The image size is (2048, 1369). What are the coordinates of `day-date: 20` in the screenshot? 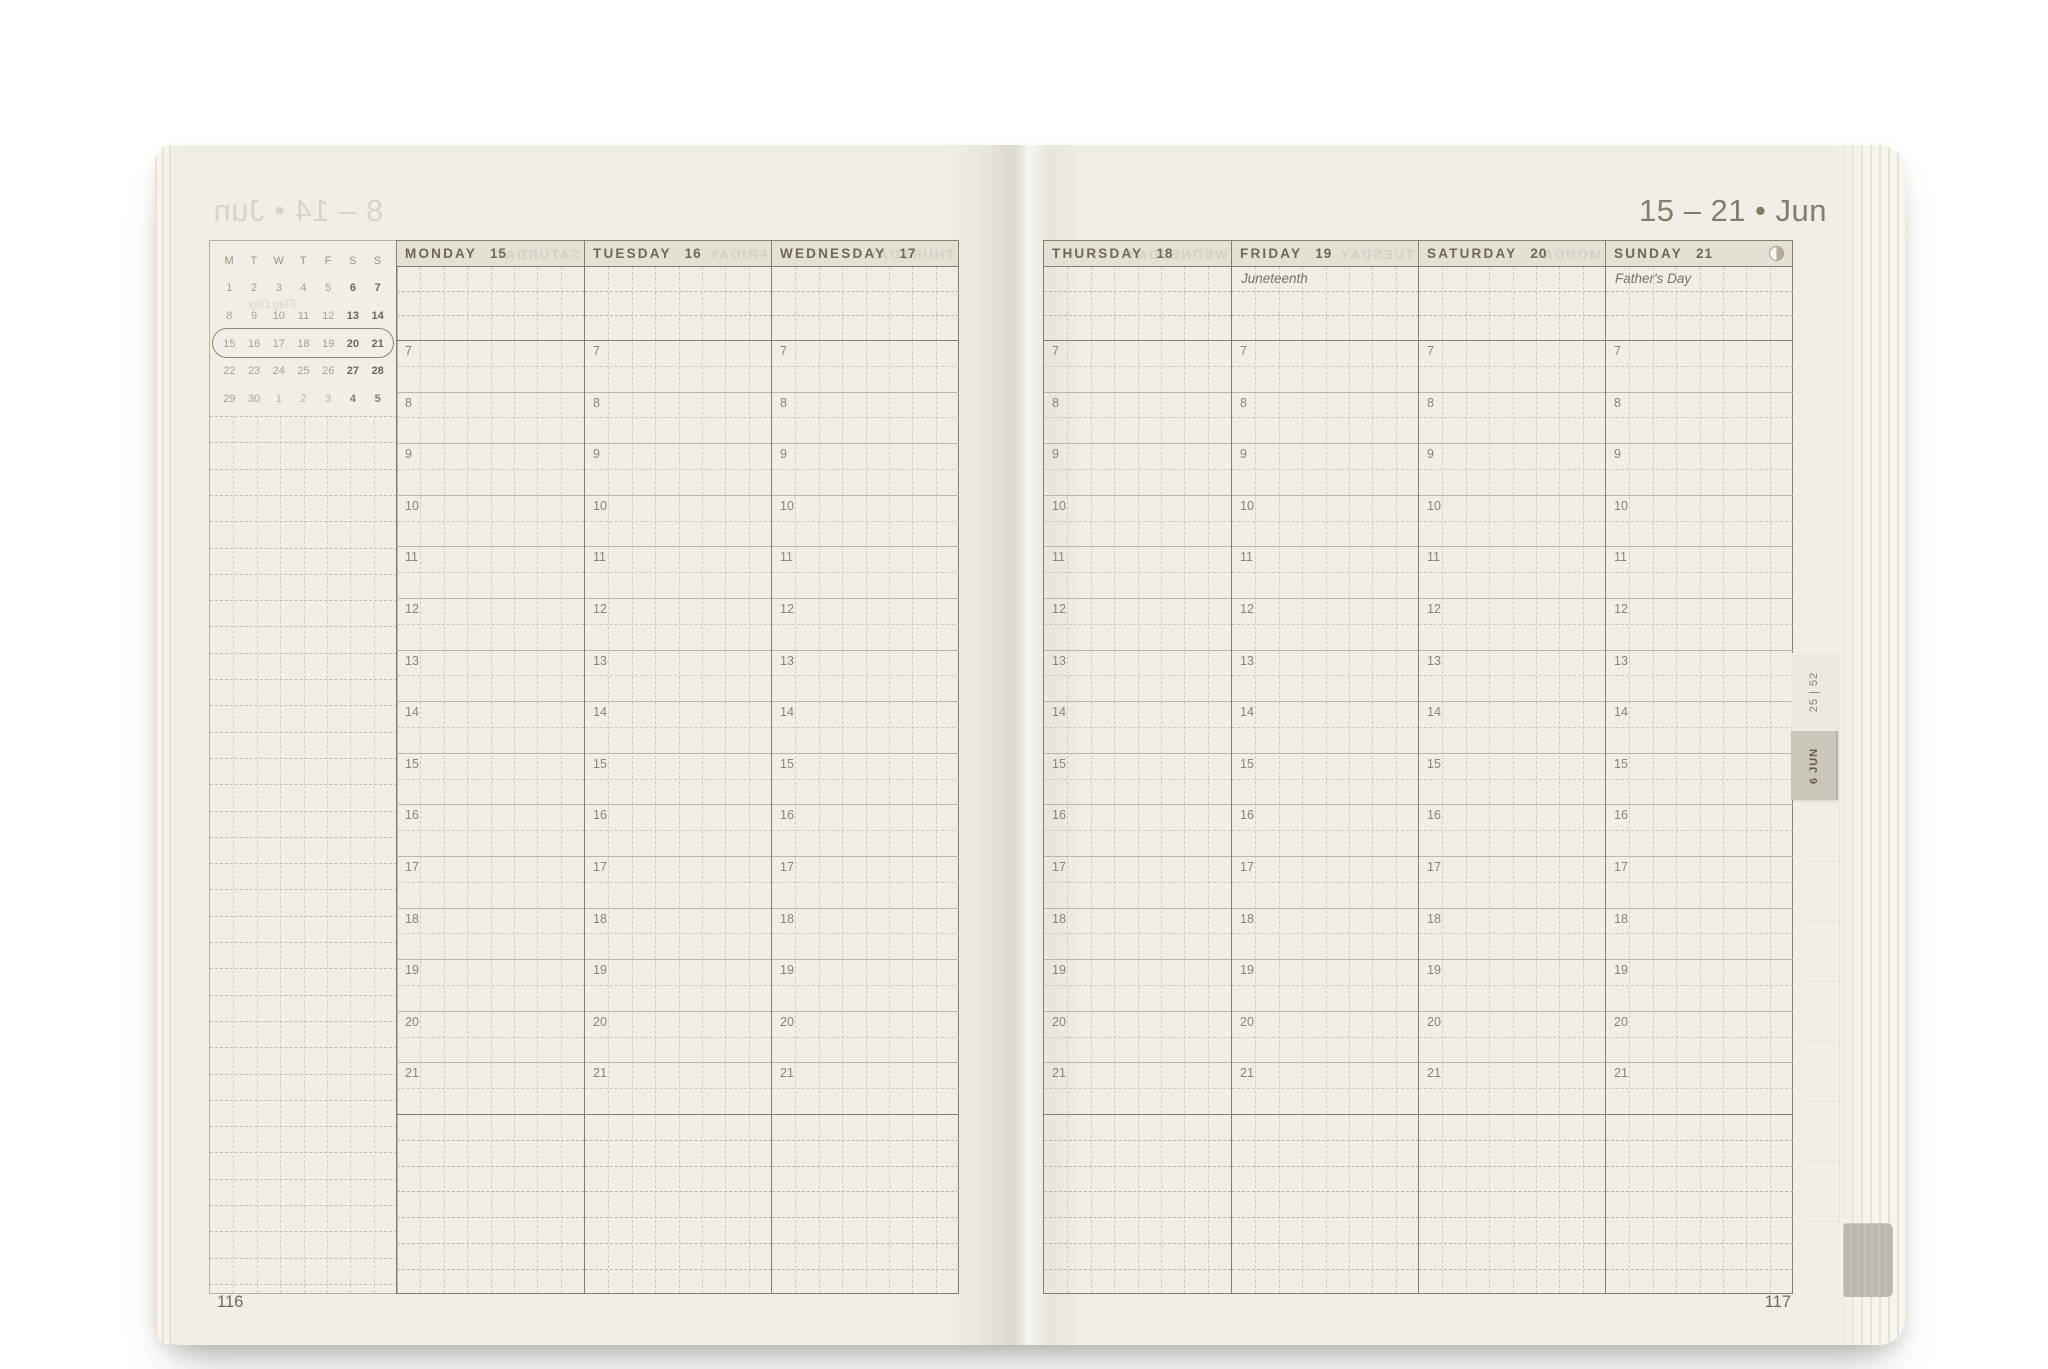 It's located at (1539, 253).